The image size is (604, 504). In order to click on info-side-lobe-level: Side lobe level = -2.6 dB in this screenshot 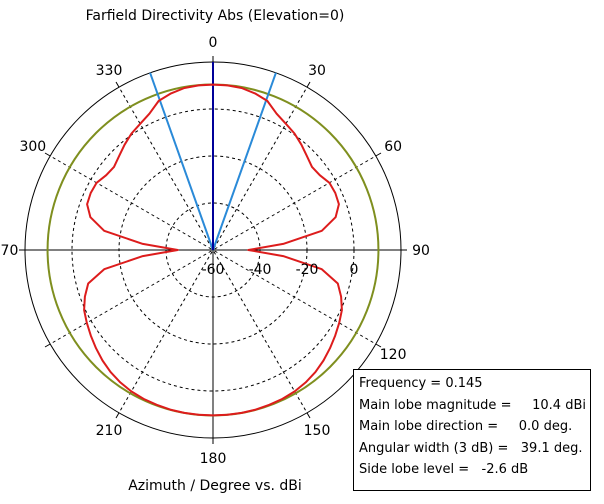, I will do `click(444, 469)`.